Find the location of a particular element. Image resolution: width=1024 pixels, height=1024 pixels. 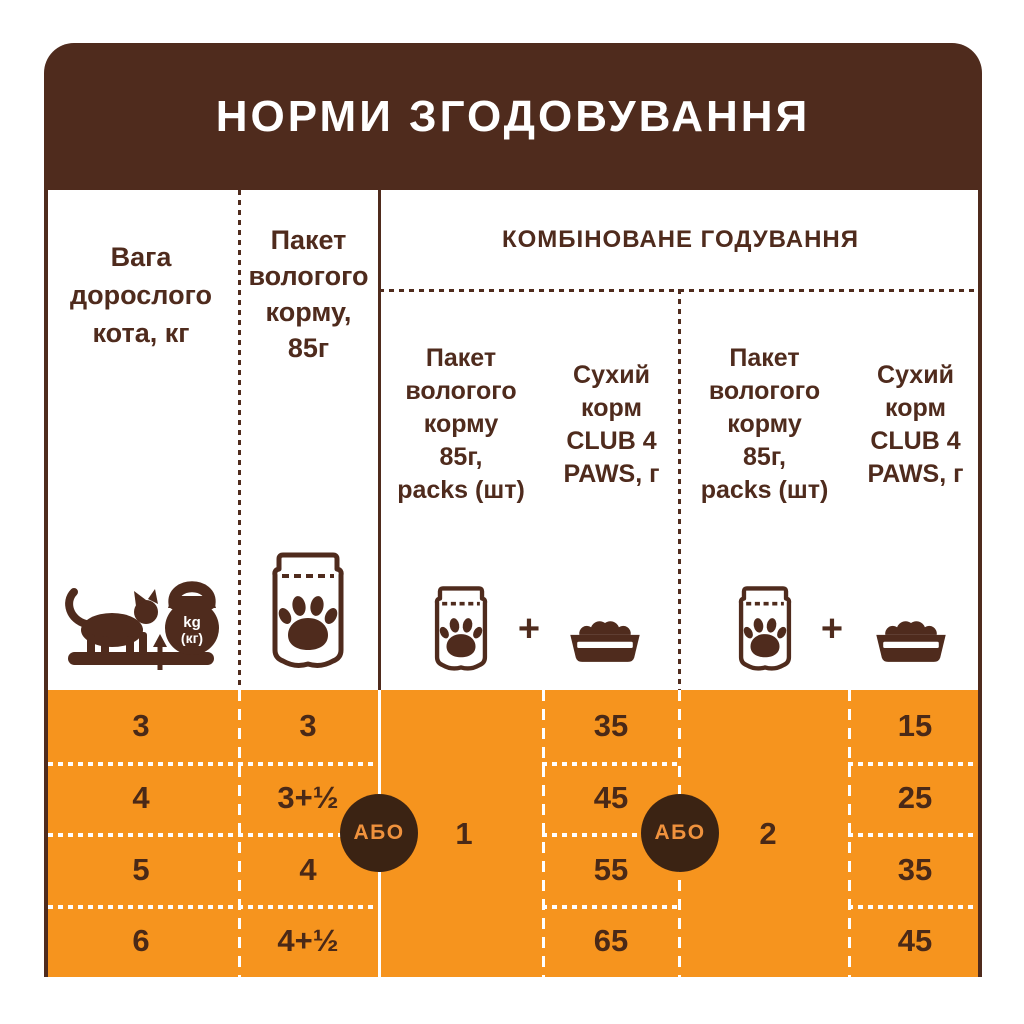

cell-combo1-dry-row4: 65 is located at coordinates (611, 940).